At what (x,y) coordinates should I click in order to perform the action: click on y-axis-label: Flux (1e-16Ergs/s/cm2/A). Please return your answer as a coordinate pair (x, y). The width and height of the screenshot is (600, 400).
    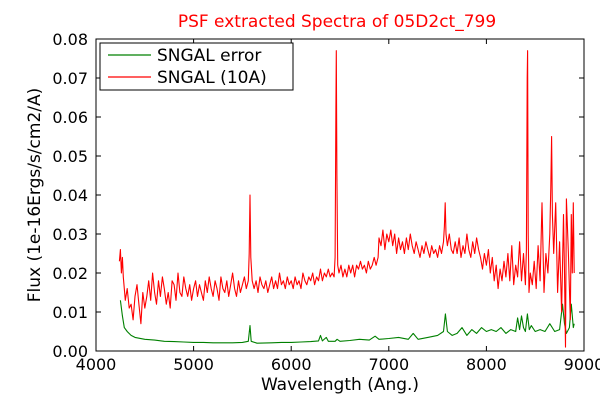
    Looking at the image, I should click on (35, 195).